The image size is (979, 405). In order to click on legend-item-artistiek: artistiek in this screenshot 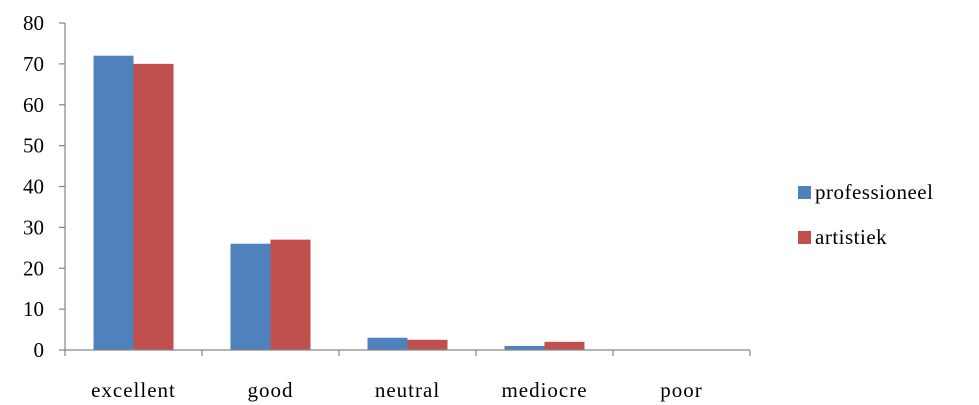, I will do `click(842, 237)`.